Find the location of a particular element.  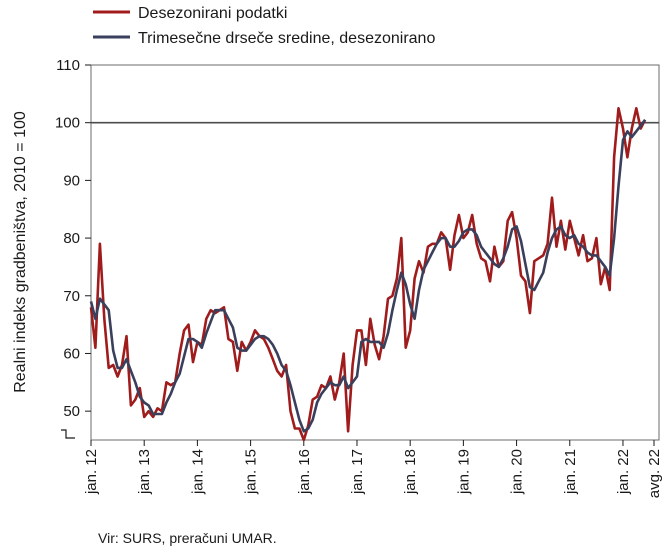

y-axis: 50 60 70 80 90 100 110 is located at coordinates (73, 238).